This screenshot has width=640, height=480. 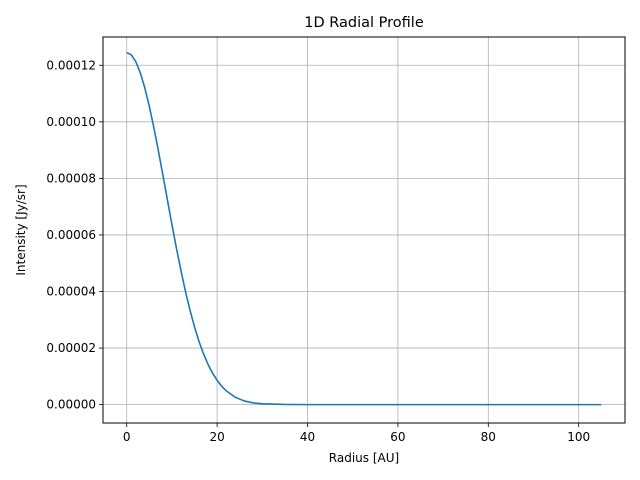 I want to click on y-tick-label: 0.00004, so click(x=71, y=292).